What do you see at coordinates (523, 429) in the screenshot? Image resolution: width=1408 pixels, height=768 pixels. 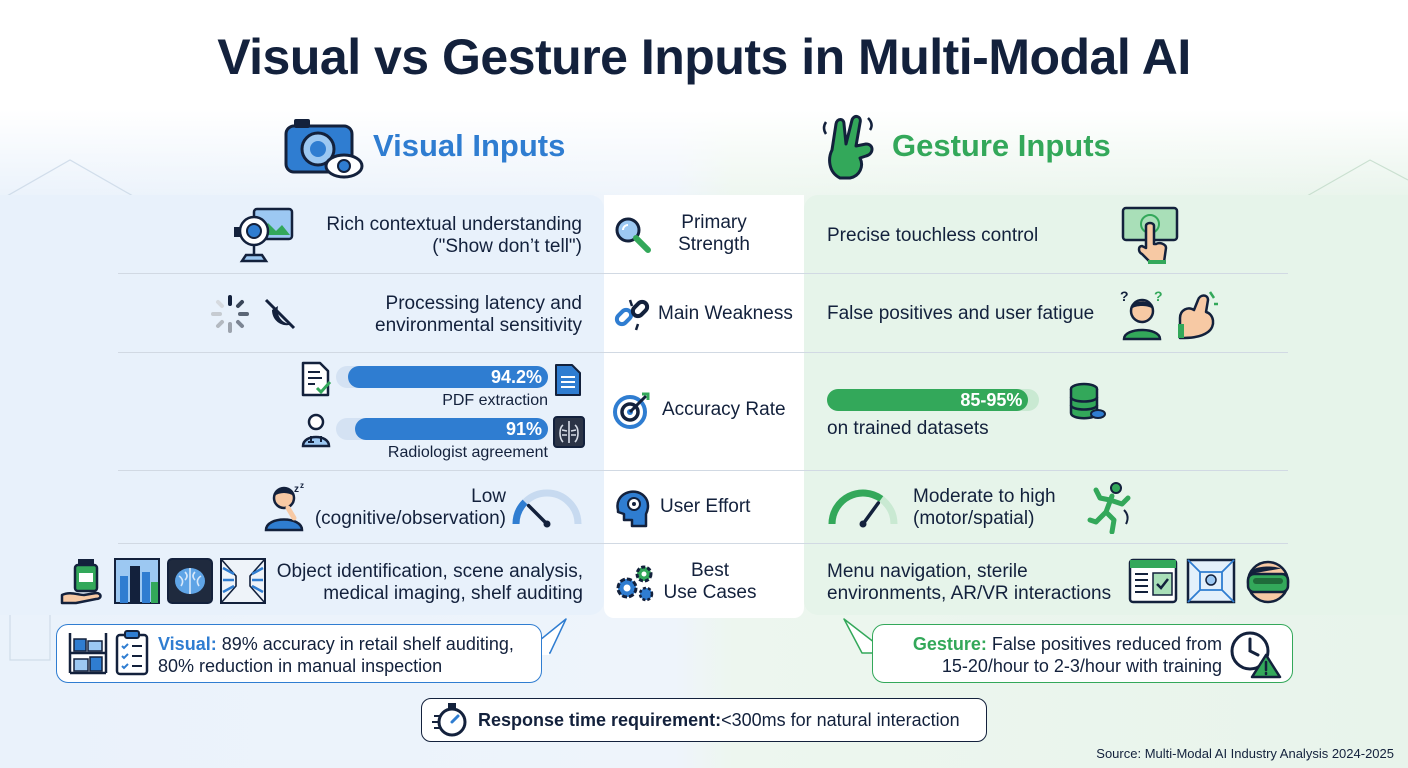 I see `radiologist-accuracy-value: 91%` at bounding box center [523, 429].